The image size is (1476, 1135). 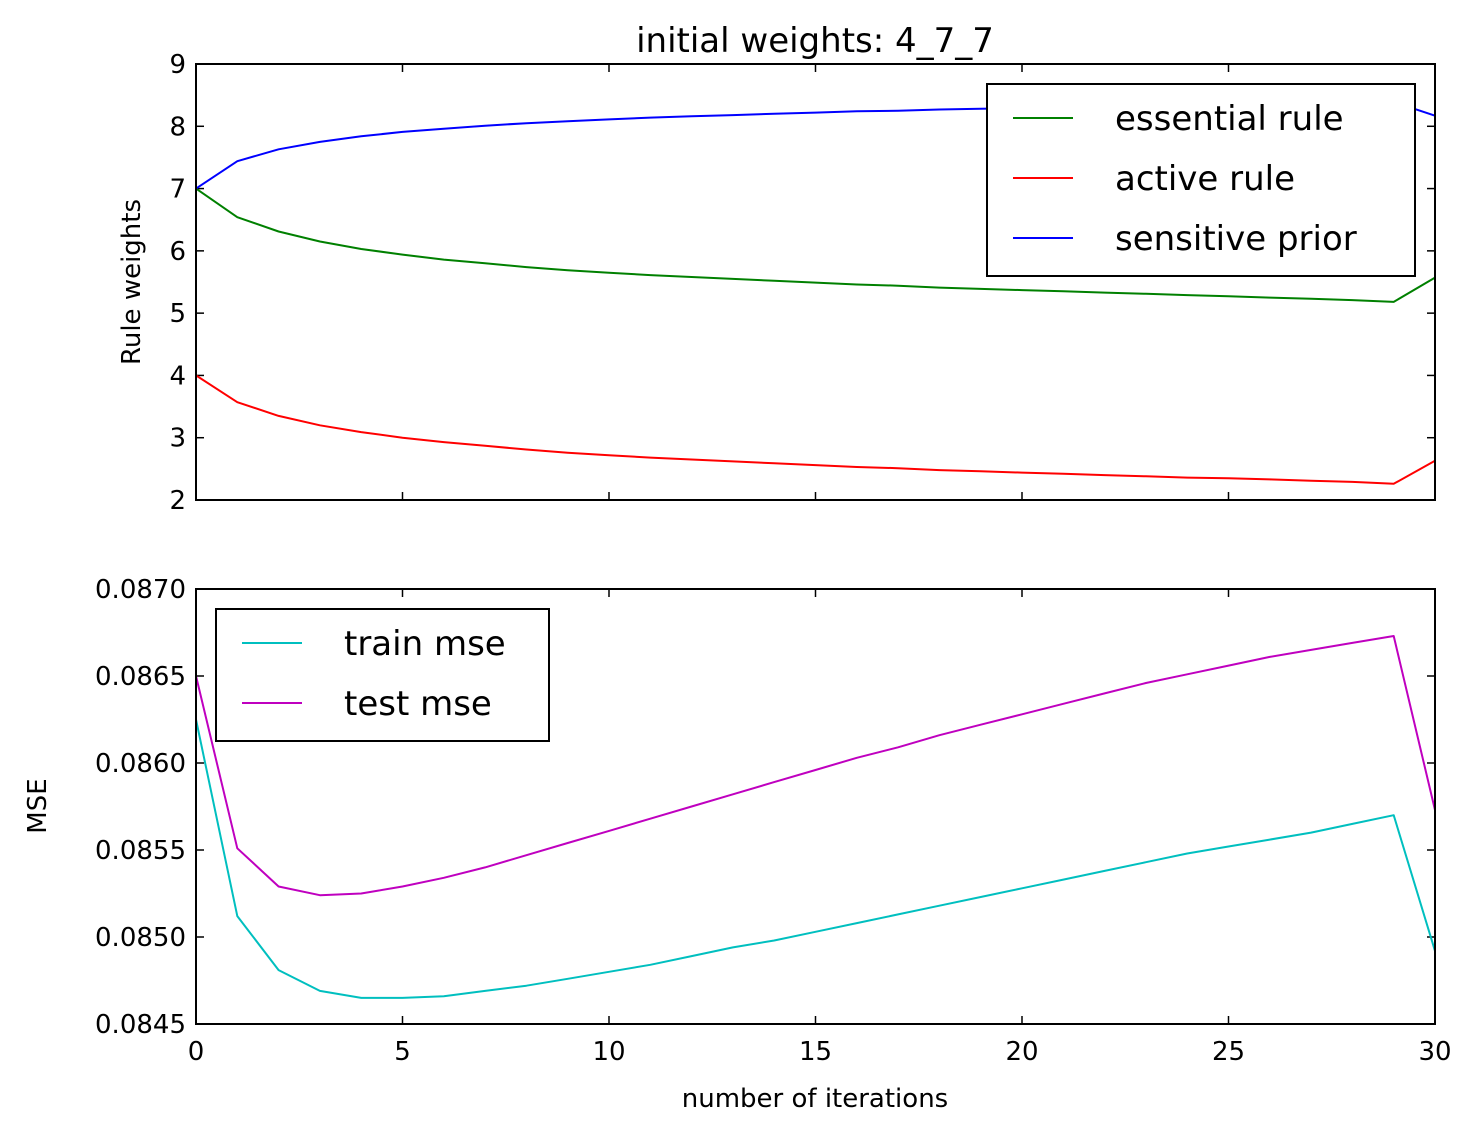 I want to click on y-tick-label: 7, so click(x=177, y=190).